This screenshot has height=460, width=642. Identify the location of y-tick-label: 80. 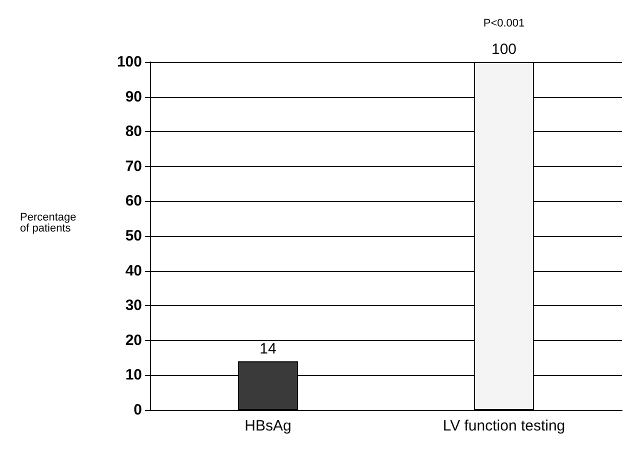
(133, 131).